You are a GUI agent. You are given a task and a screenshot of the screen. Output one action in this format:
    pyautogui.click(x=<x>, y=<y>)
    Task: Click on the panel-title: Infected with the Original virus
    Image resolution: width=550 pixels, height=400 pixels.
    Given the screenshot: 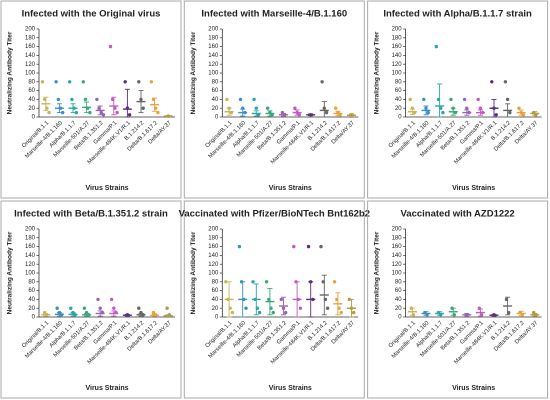 What is the action you would take?
    pyautogui.click(x=91, y=14)
    